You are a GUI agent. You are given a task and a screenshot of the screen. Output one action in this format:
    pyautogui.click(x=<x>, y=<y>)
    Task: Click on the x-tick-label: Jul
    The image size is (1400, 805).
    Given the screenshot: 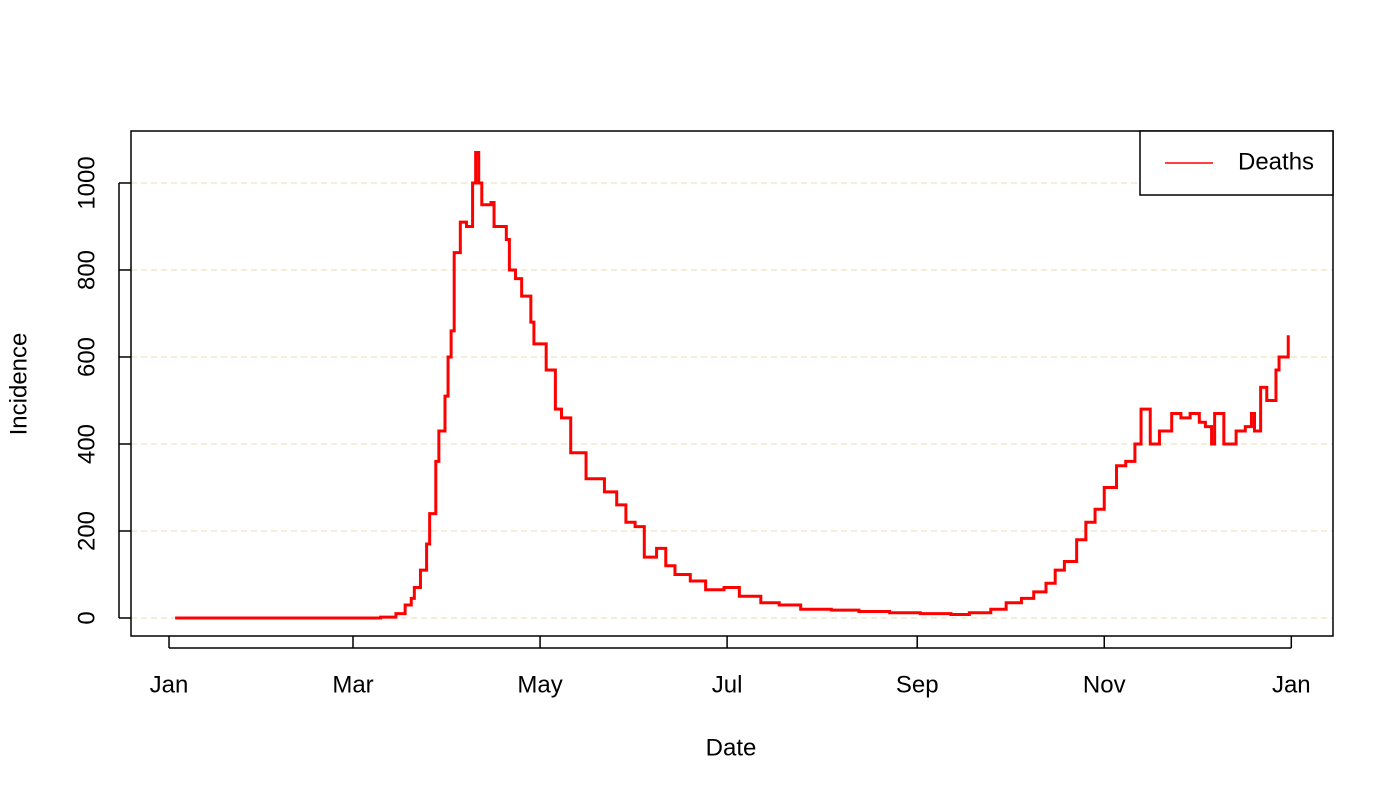 What is the action you would take?
    pyautogui.click(x=727, y=684)
    